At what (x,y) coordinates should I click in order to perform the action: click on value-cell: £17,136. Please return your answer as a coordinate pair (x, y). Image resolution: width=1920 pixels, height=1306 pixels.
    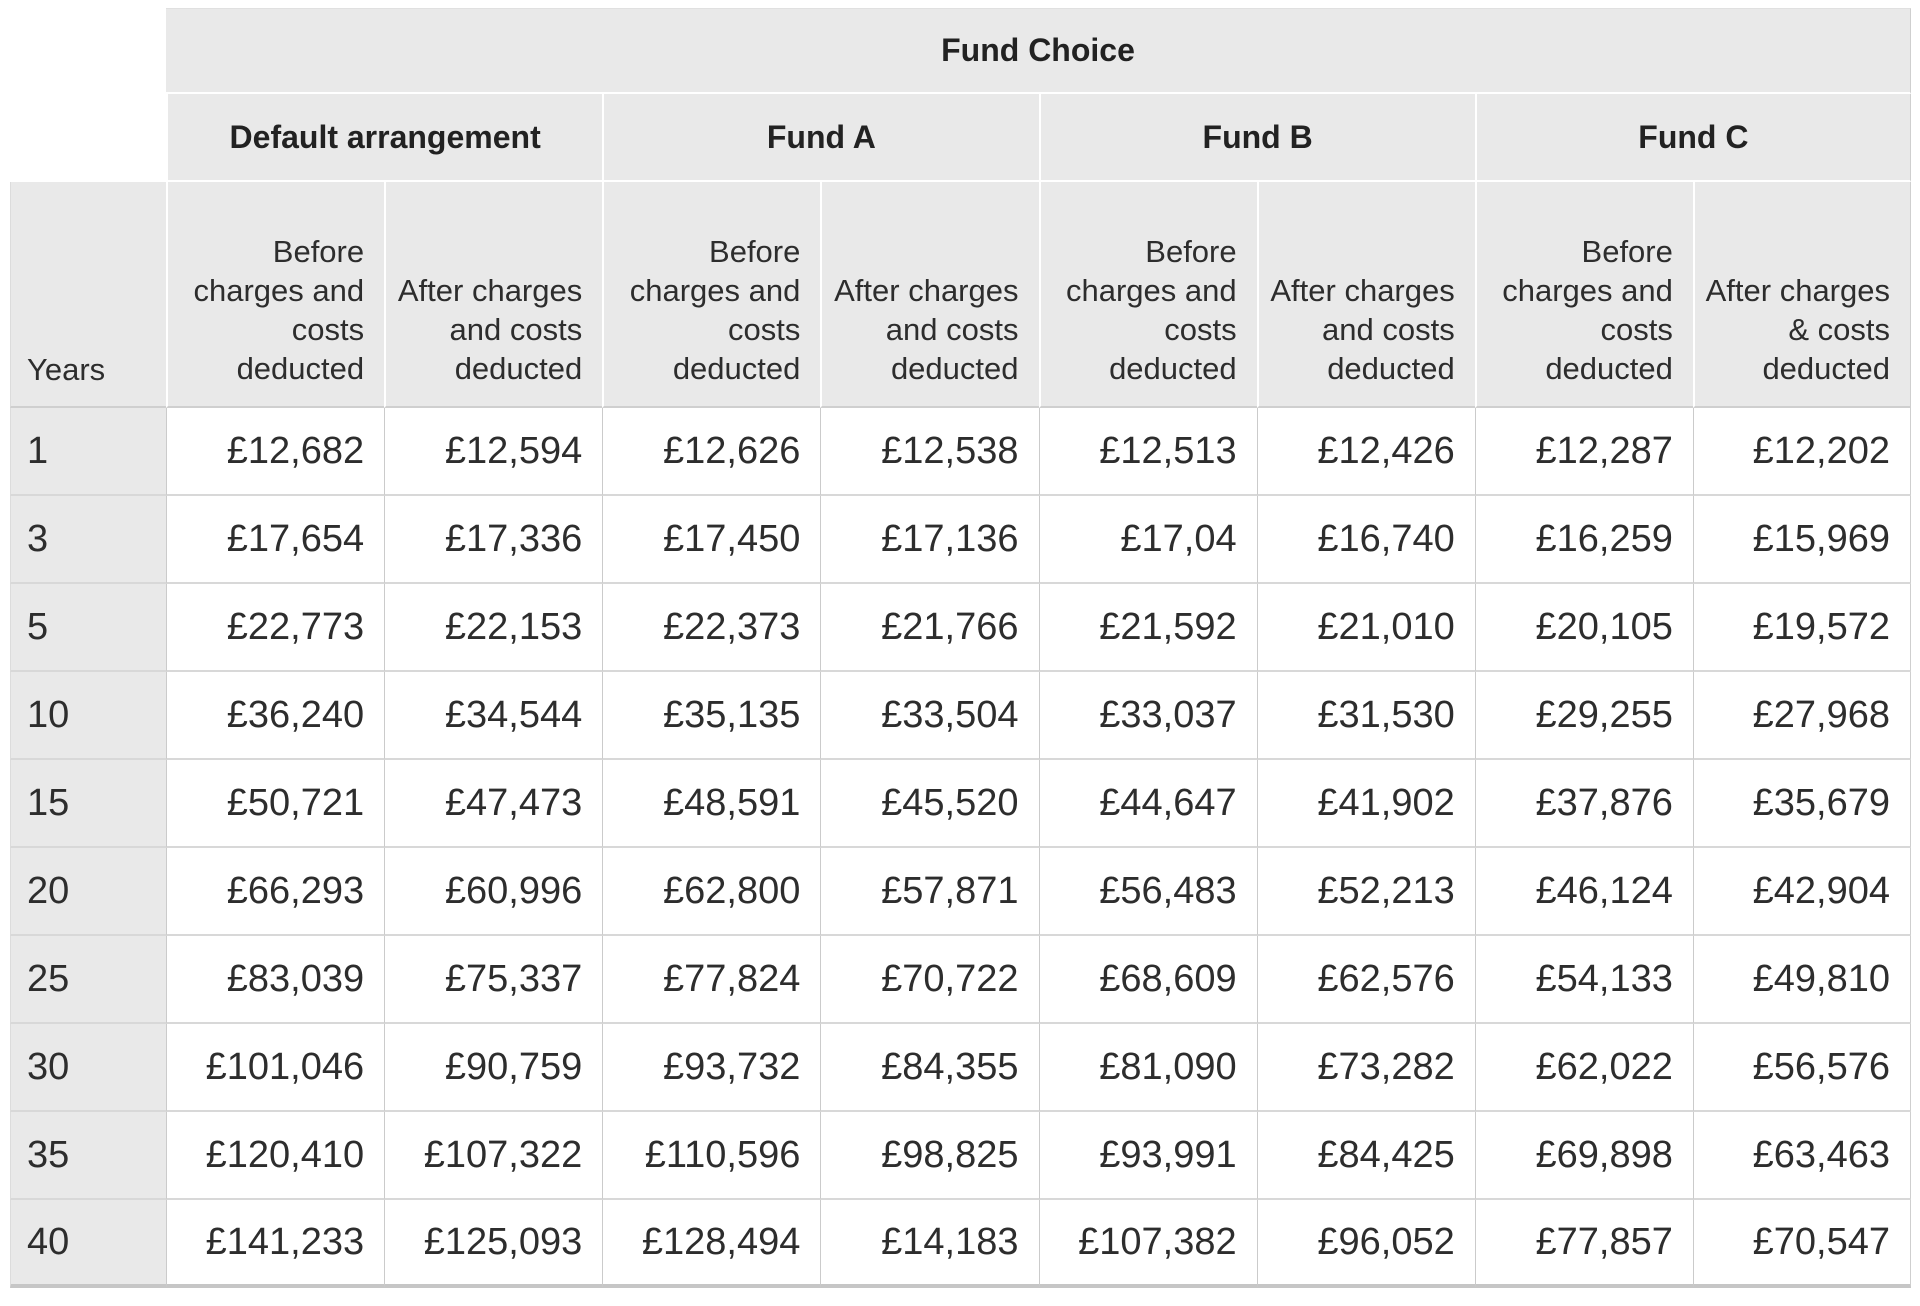
    Looking at the image, I should click on (929, 540).